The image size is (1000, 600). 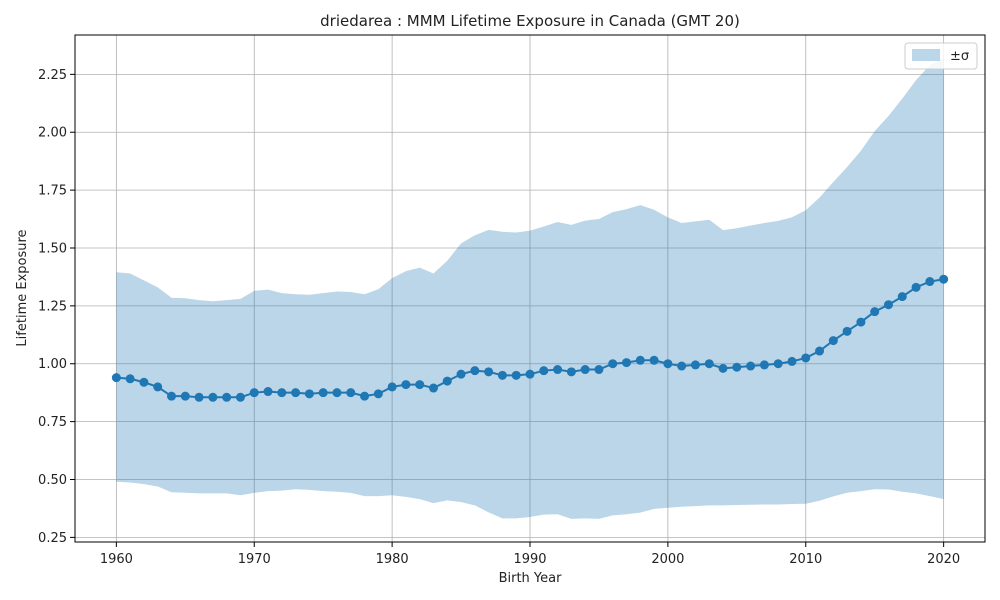 What do you see at coordinates (52, 538) in the screenshot?
I see `y-tick-label: 0.25` at bounding box center [52, 538].